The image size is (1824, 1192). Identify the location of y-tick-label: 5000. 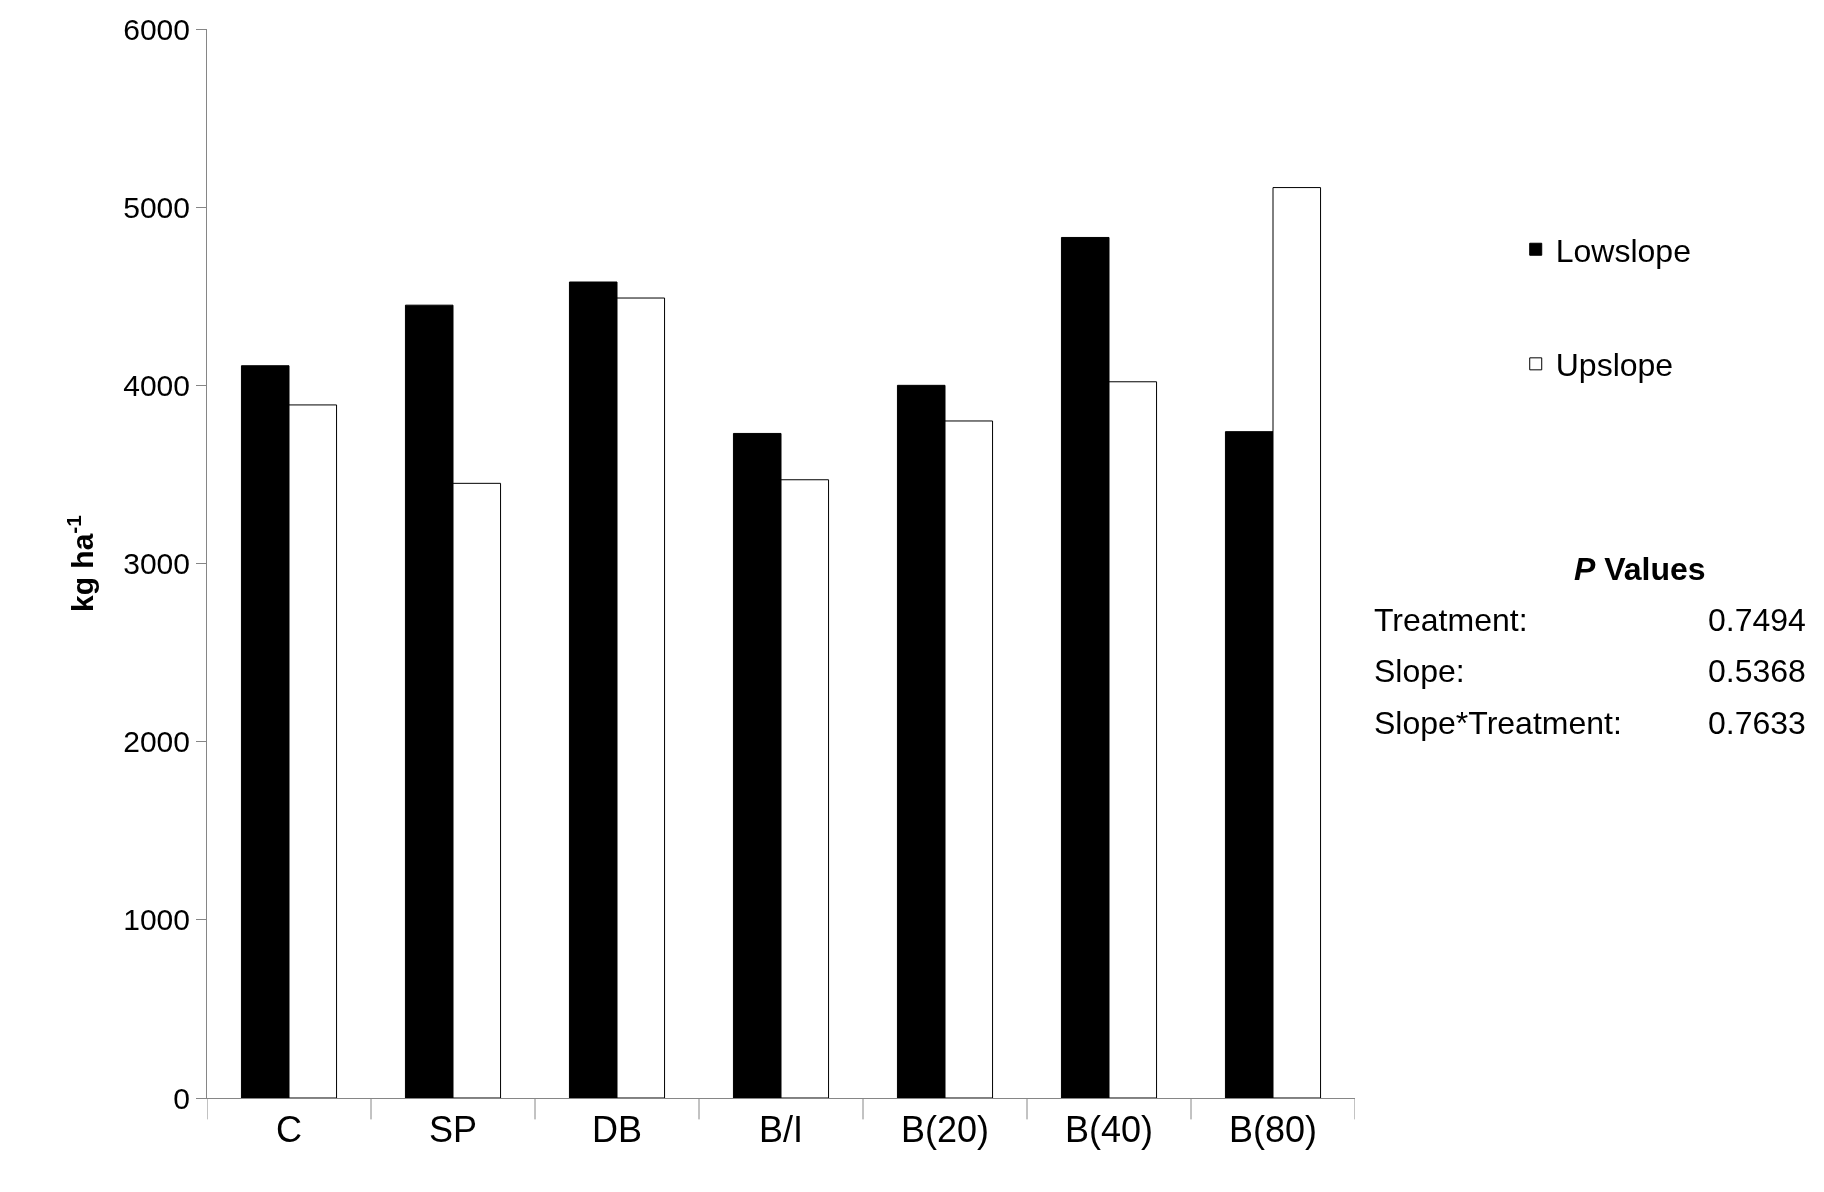
(156, 207).